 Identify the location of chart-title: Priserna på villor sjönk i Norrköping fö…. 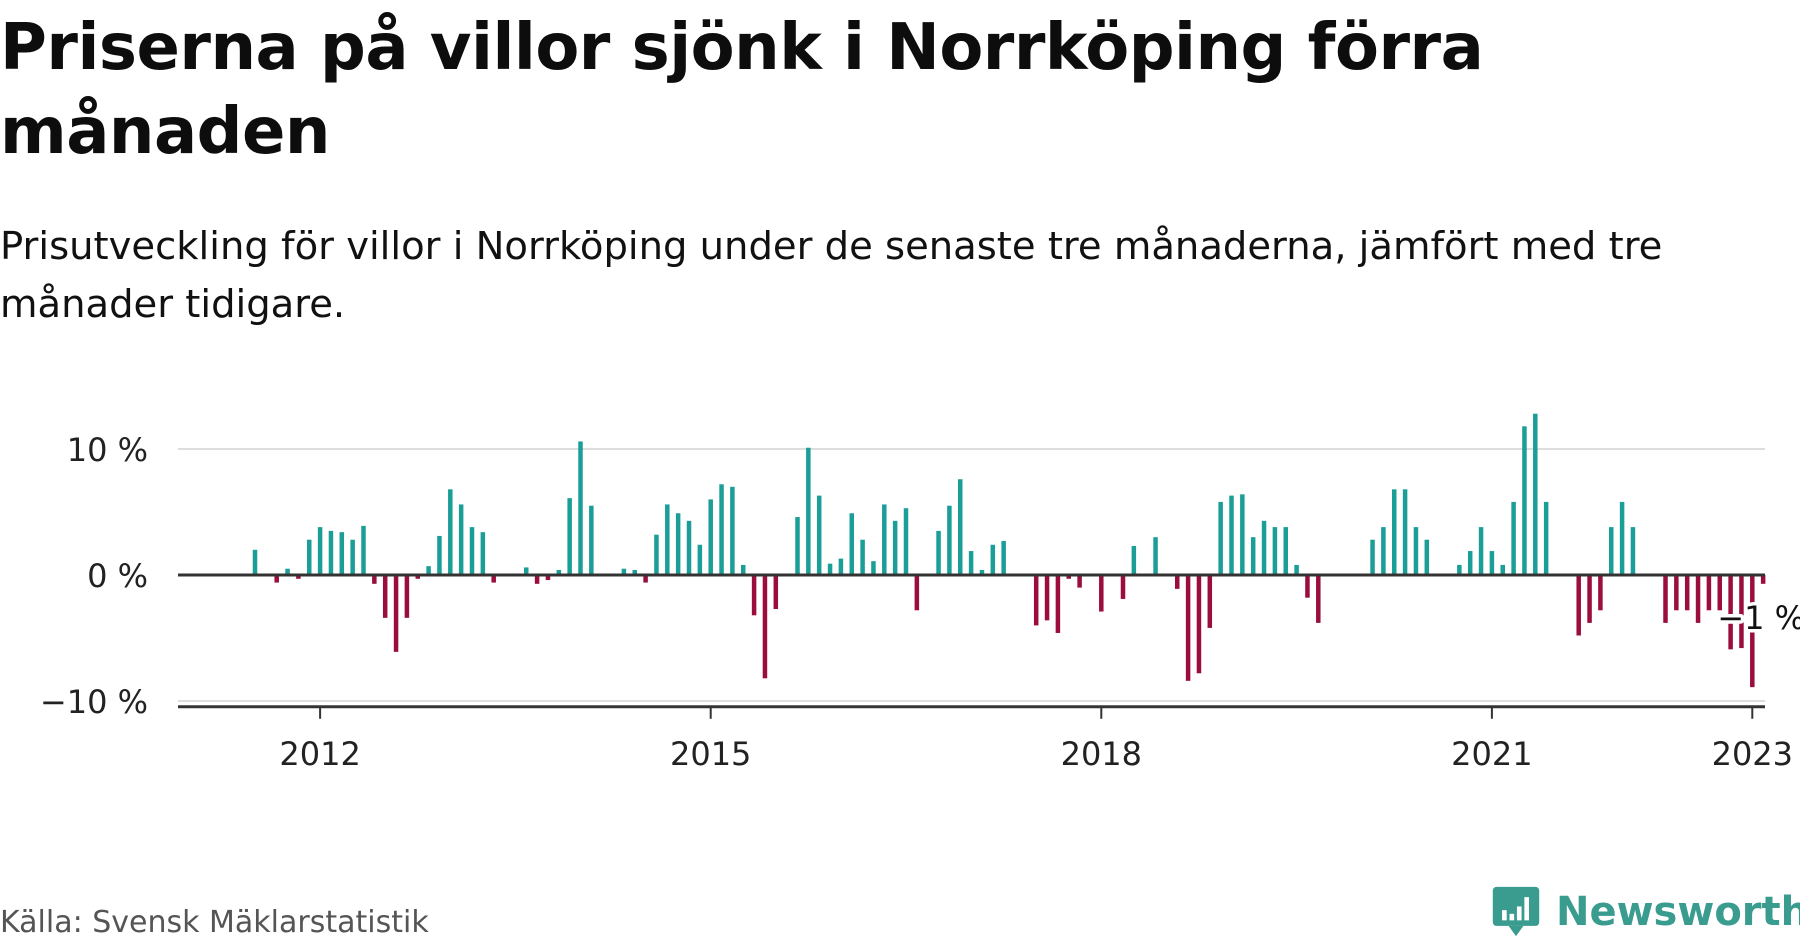
(742, 90).